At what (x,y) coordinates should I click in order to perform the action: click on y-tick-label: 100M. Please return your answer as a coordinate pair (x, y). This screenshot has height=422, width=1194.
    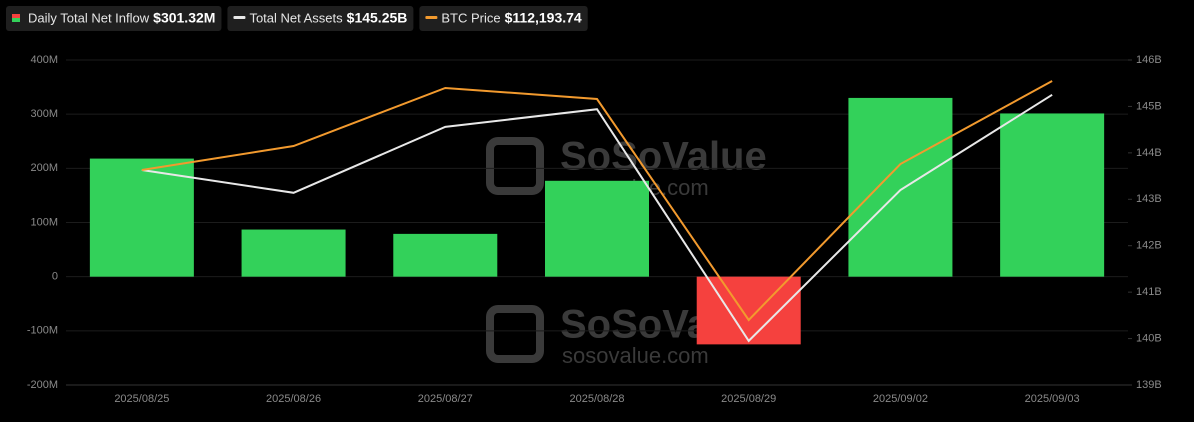
    Looking at the image, I should click on (44, 222).